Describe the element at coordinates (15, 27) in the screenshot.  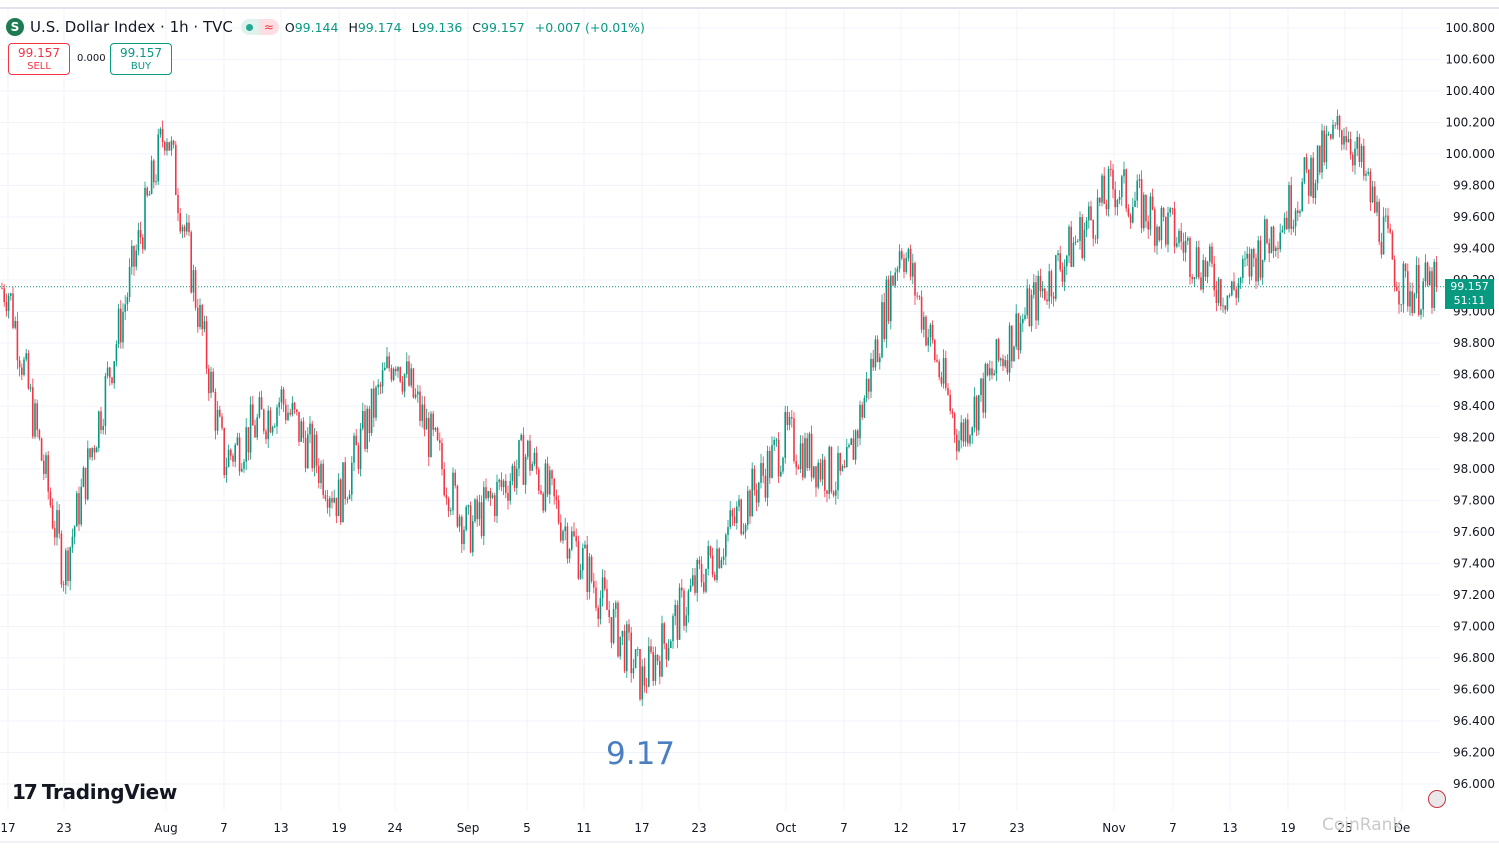
I see `symbol-icon: S` at that location.